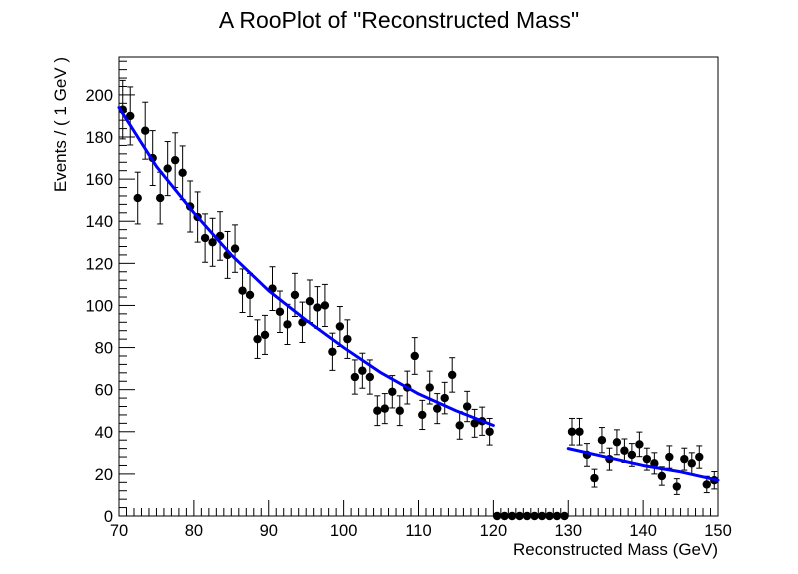 This screenshot has height=574, width=798. I want to click on x-tick-label: 70, so click(119, 531).